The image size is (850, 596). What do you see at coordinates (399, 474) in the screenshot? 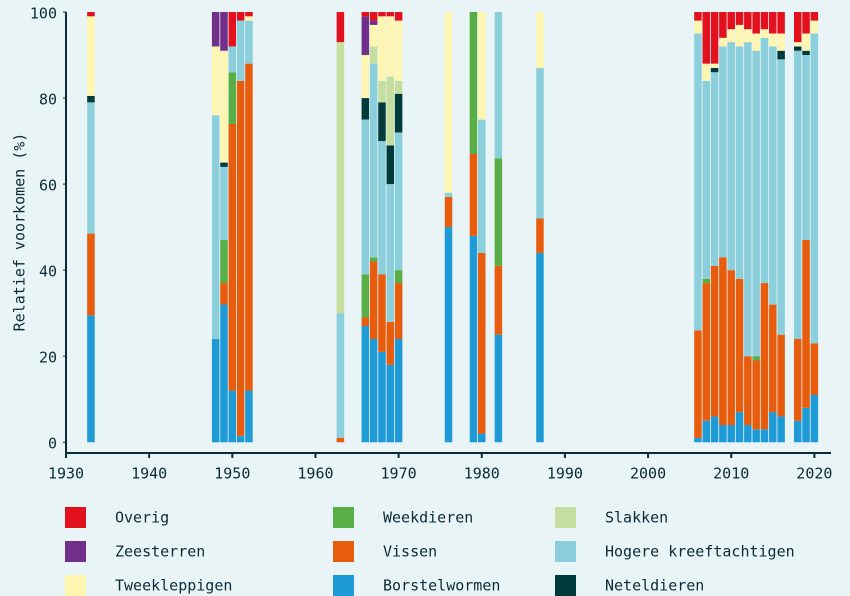
I see `x-tick-label: 1970` at bounding box center [399, 474].